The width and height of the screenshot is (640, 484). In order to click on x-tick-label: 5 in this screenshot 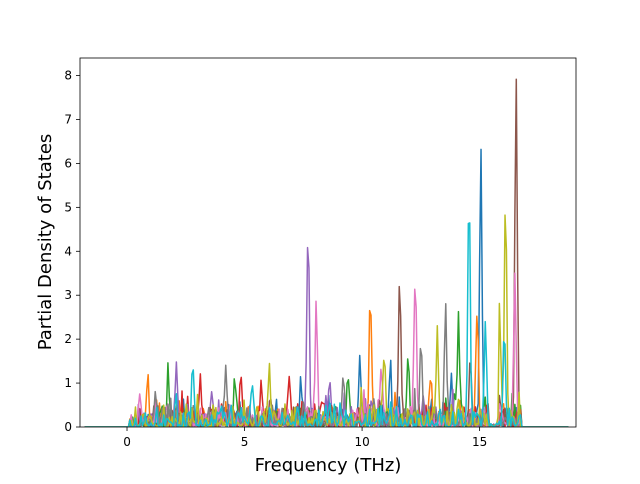, I will do `click(245, 442)`.